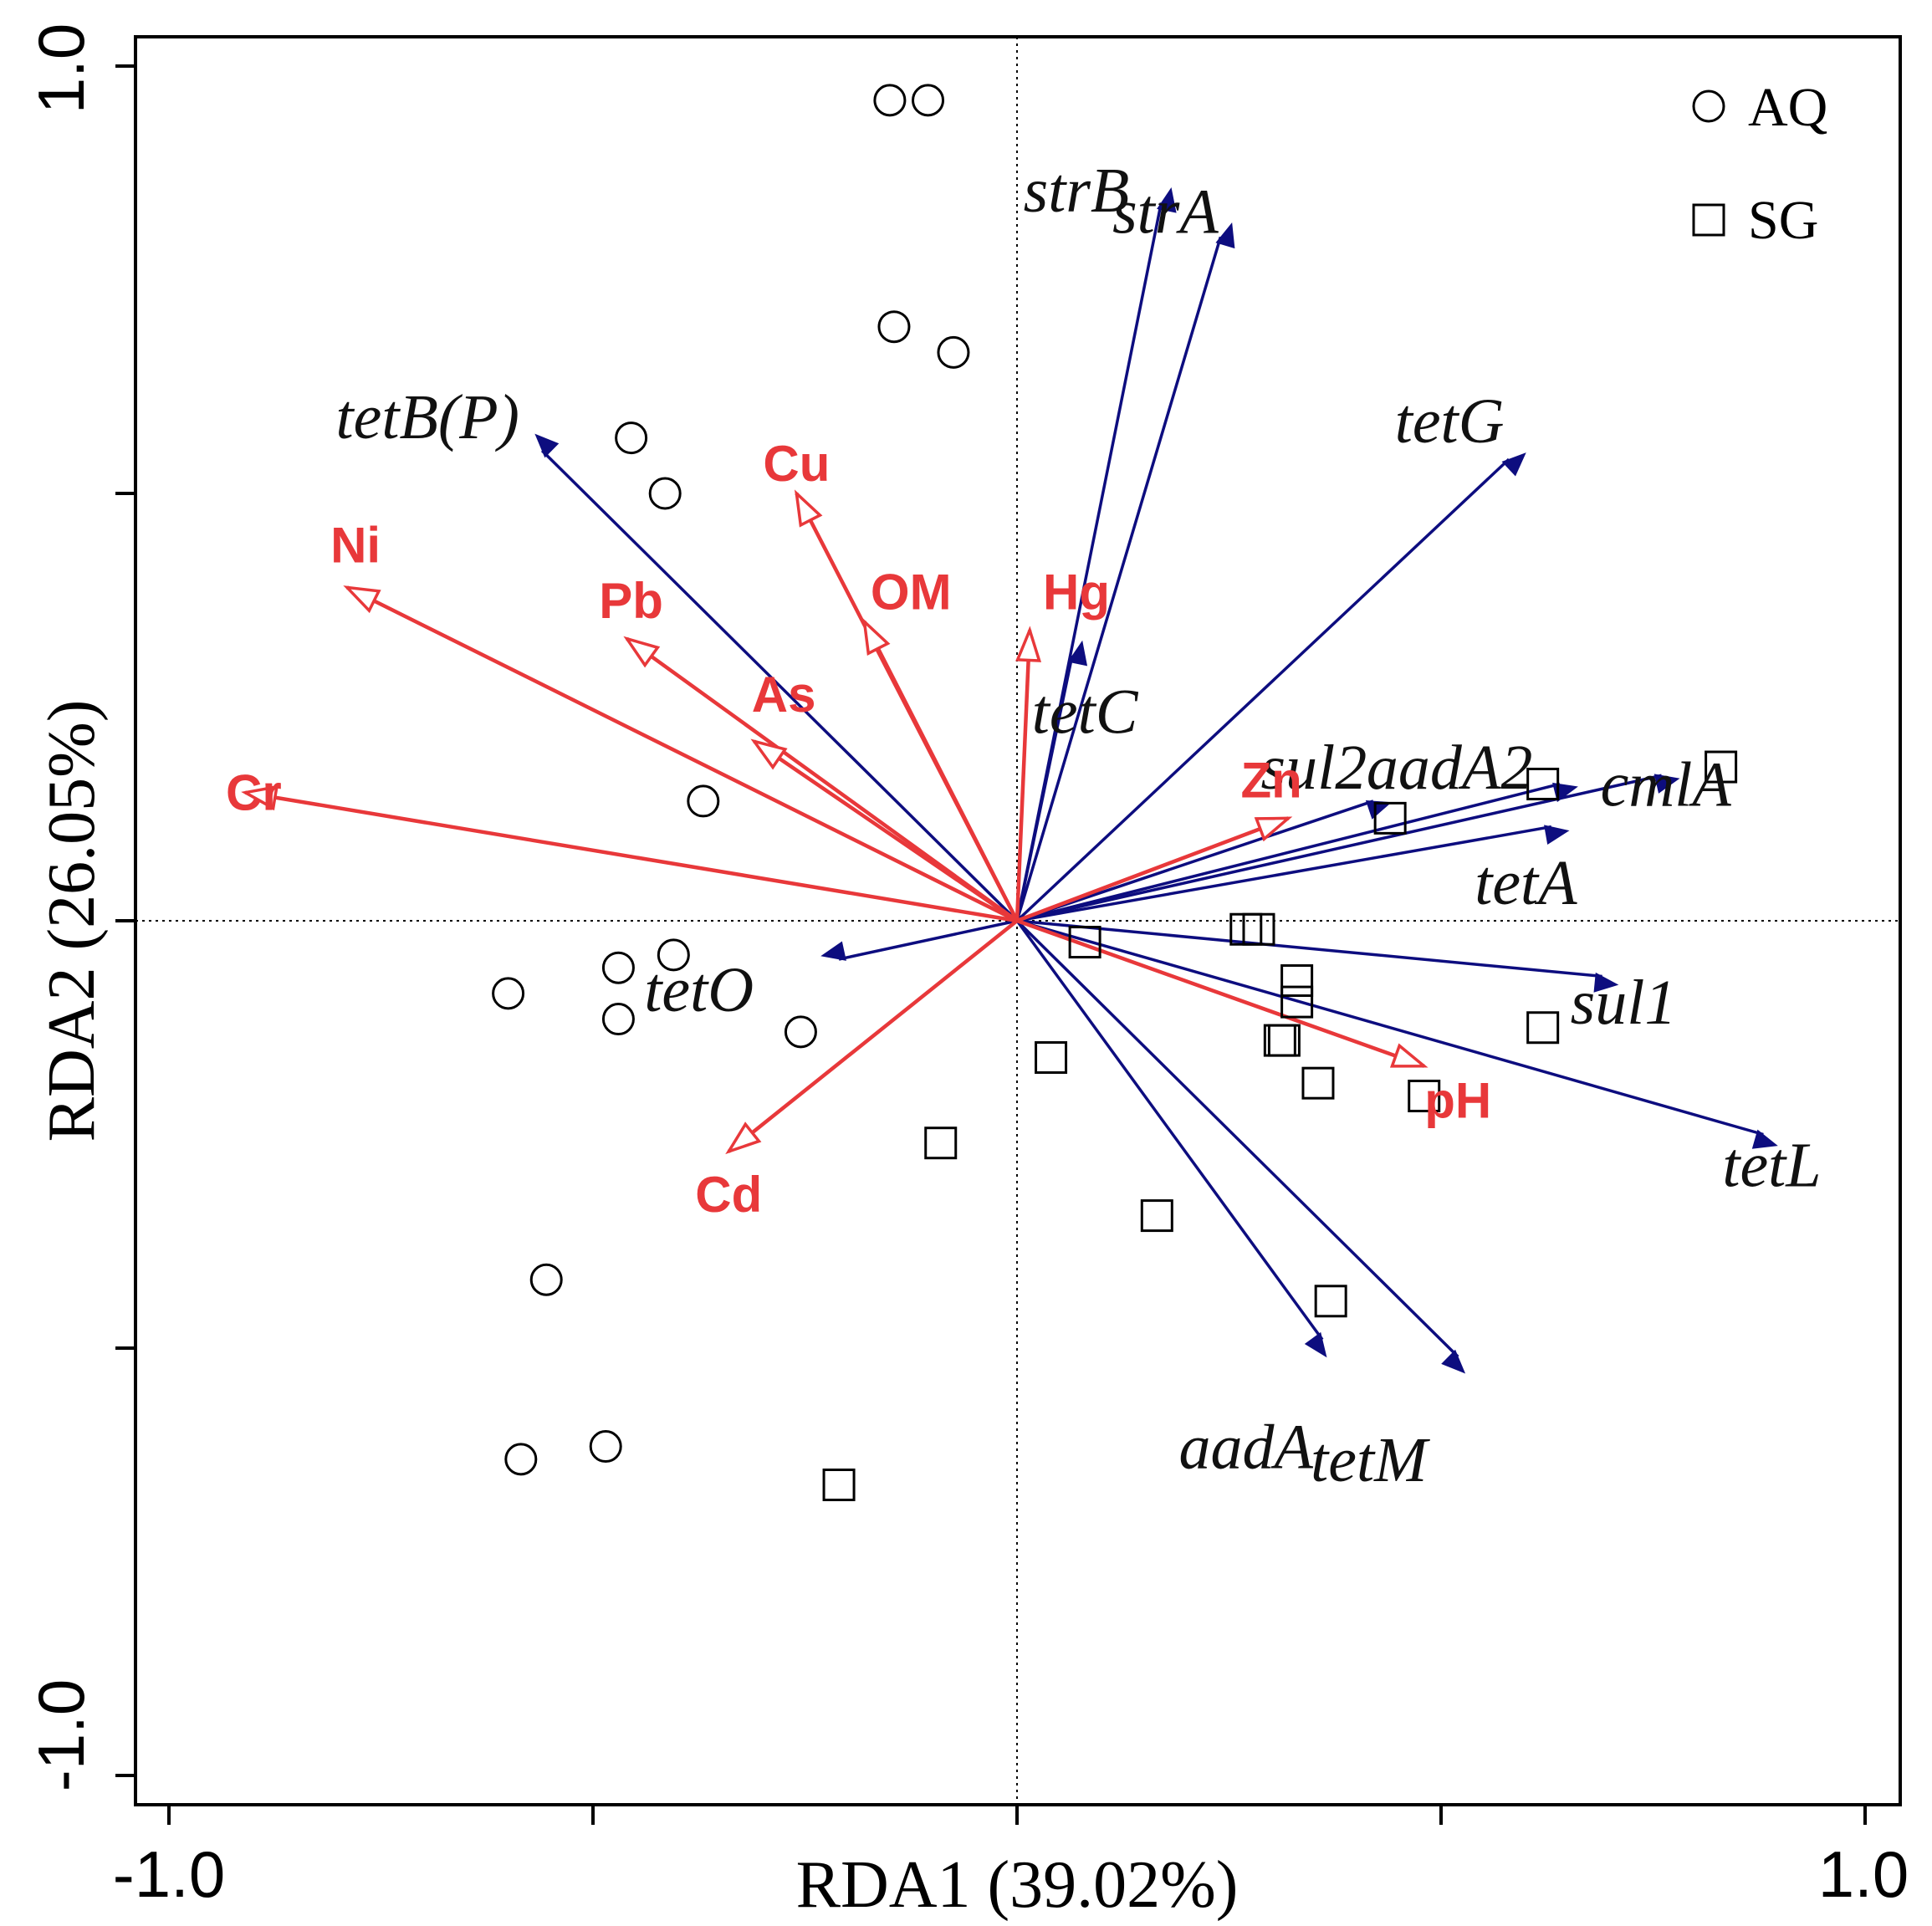 Image resolution: width=1932 pixels, height=1926 pixels. Describe the element at coordinates (796, 464) in the screenshot. I see `env-label-Cu: Cu` at that location.